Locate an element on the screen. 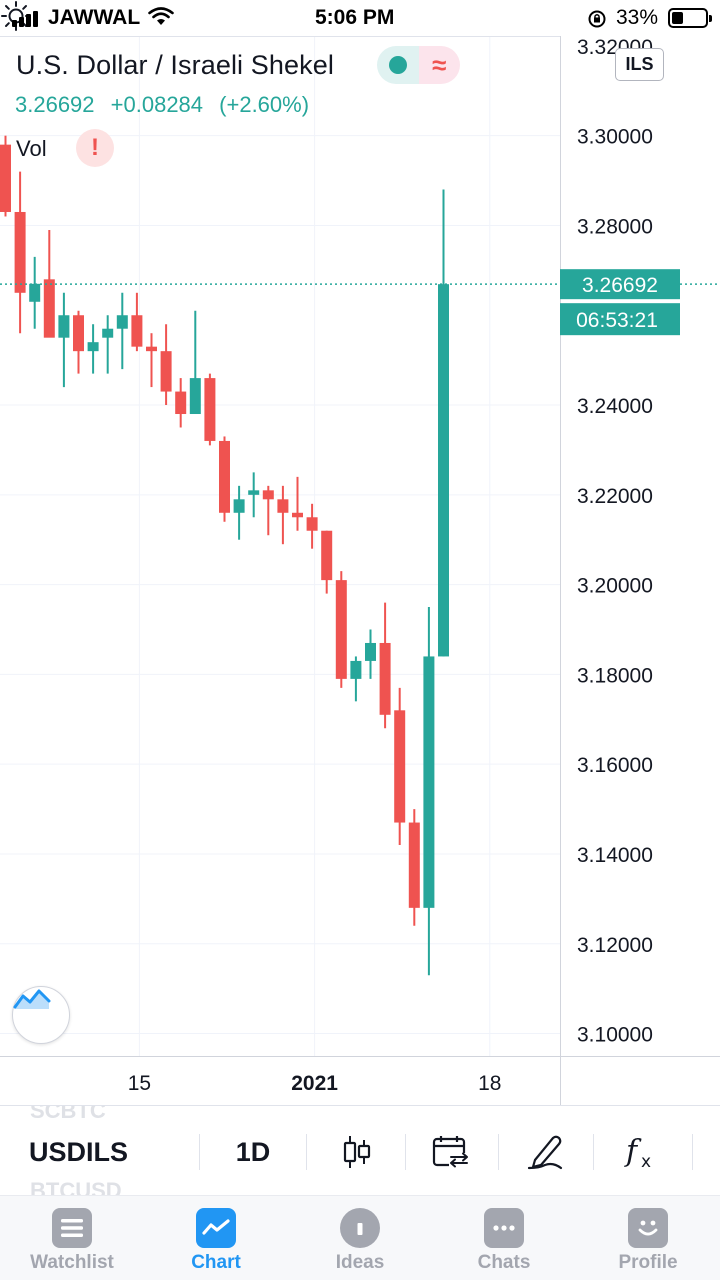 Image resolution: width=720 pixels, height=1280 pixels. currency-badge: ILS is located at coordinates (639, 64).